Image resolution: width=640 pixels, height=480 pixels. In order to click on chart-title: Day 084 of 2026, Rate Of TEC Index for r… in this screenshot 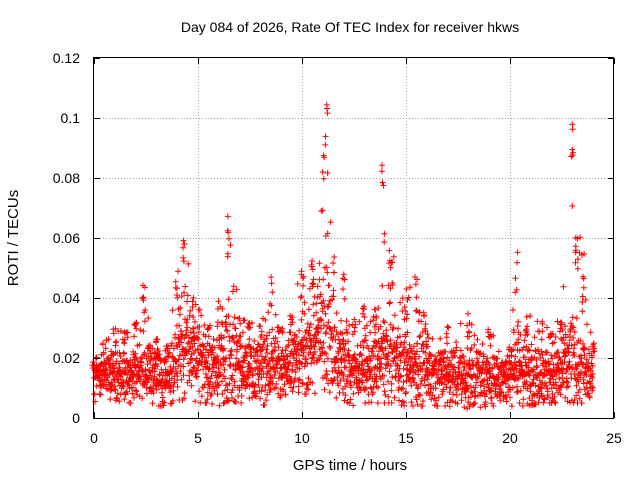, I will do `click(350, 27)`.